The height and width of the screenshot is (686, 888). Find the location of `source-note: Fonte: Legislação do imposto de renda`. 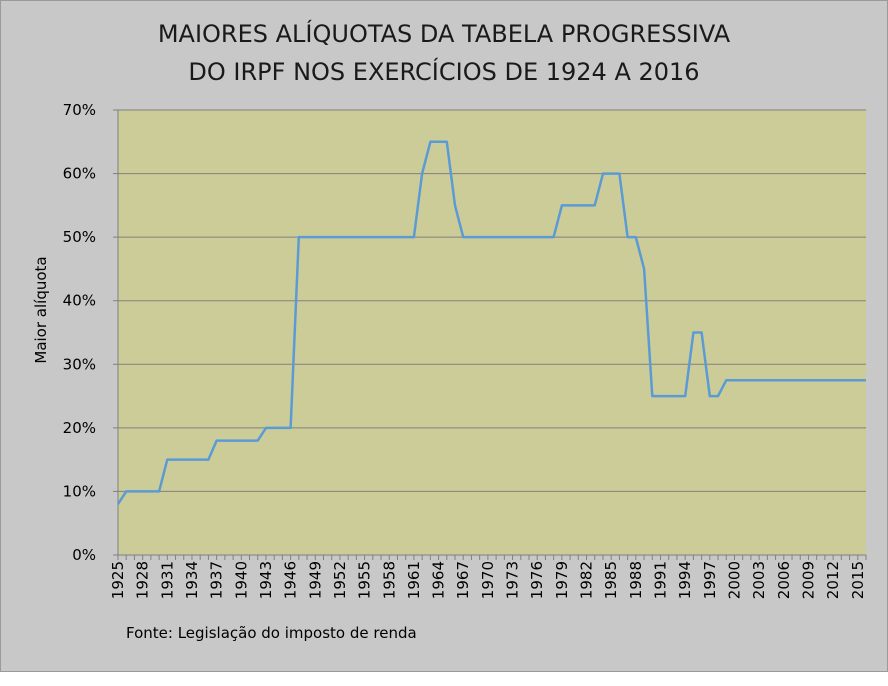

source-note: Fonte: Legislação do imposto de renda is located at coordinates (271, 633).